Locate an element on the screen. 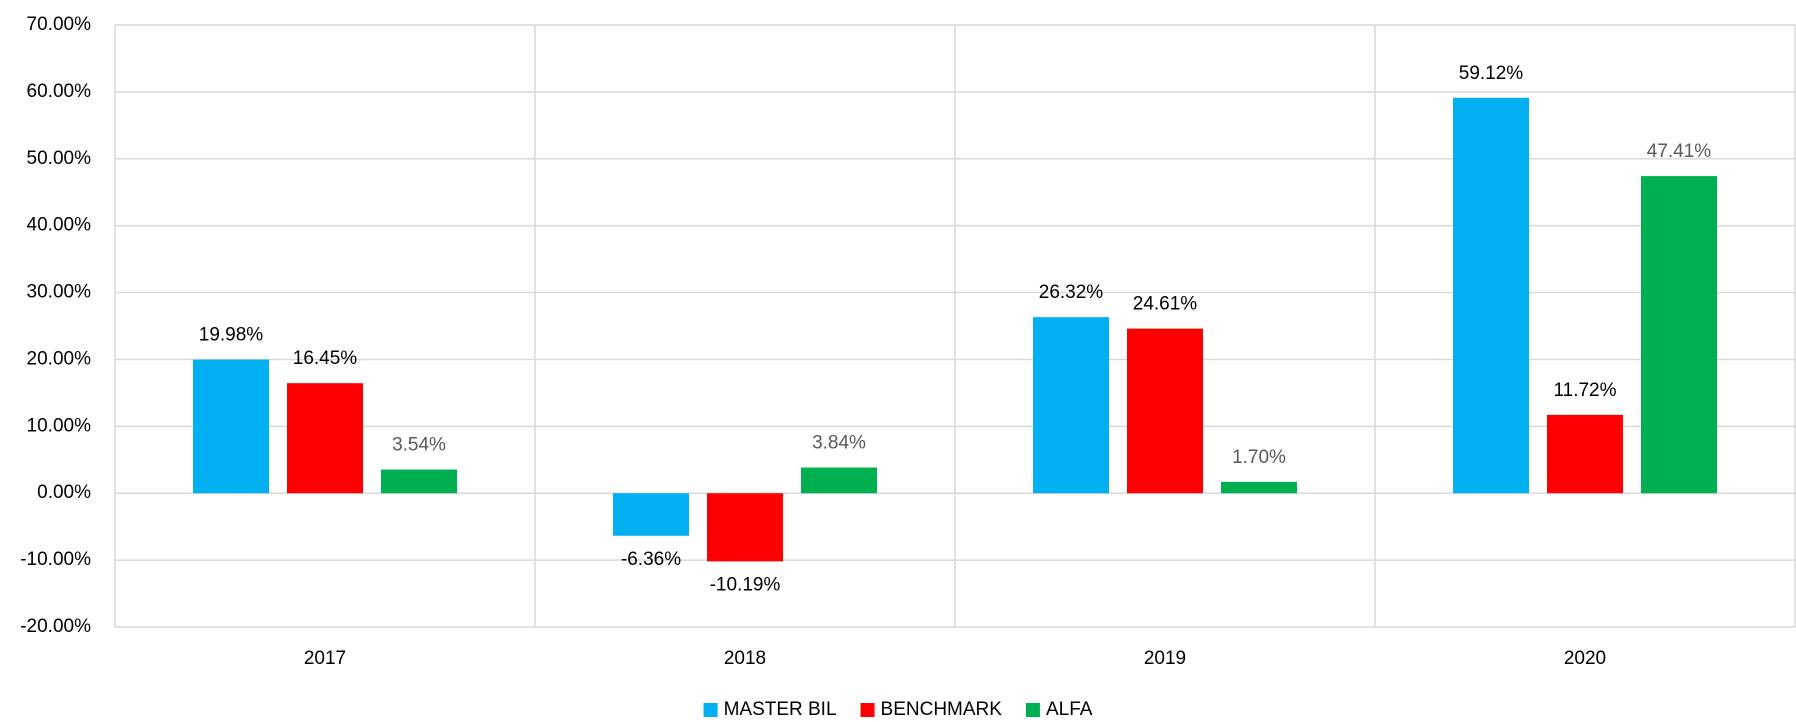 This screenshot has width=1796, height=722. y-tick-label: 10.00% is located at coordinates (59, 425).